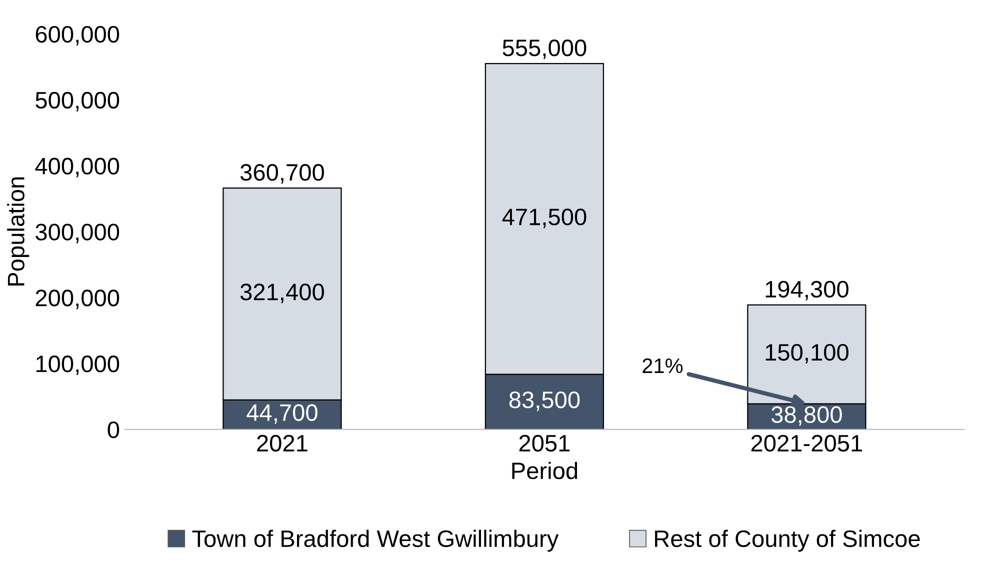 The width and height of the screenshot is (999, 565). What do you see at coordinates (77, 168) in the screenshot?
I see `y-tick-label: 400,000` at bounding box center [77, 168].